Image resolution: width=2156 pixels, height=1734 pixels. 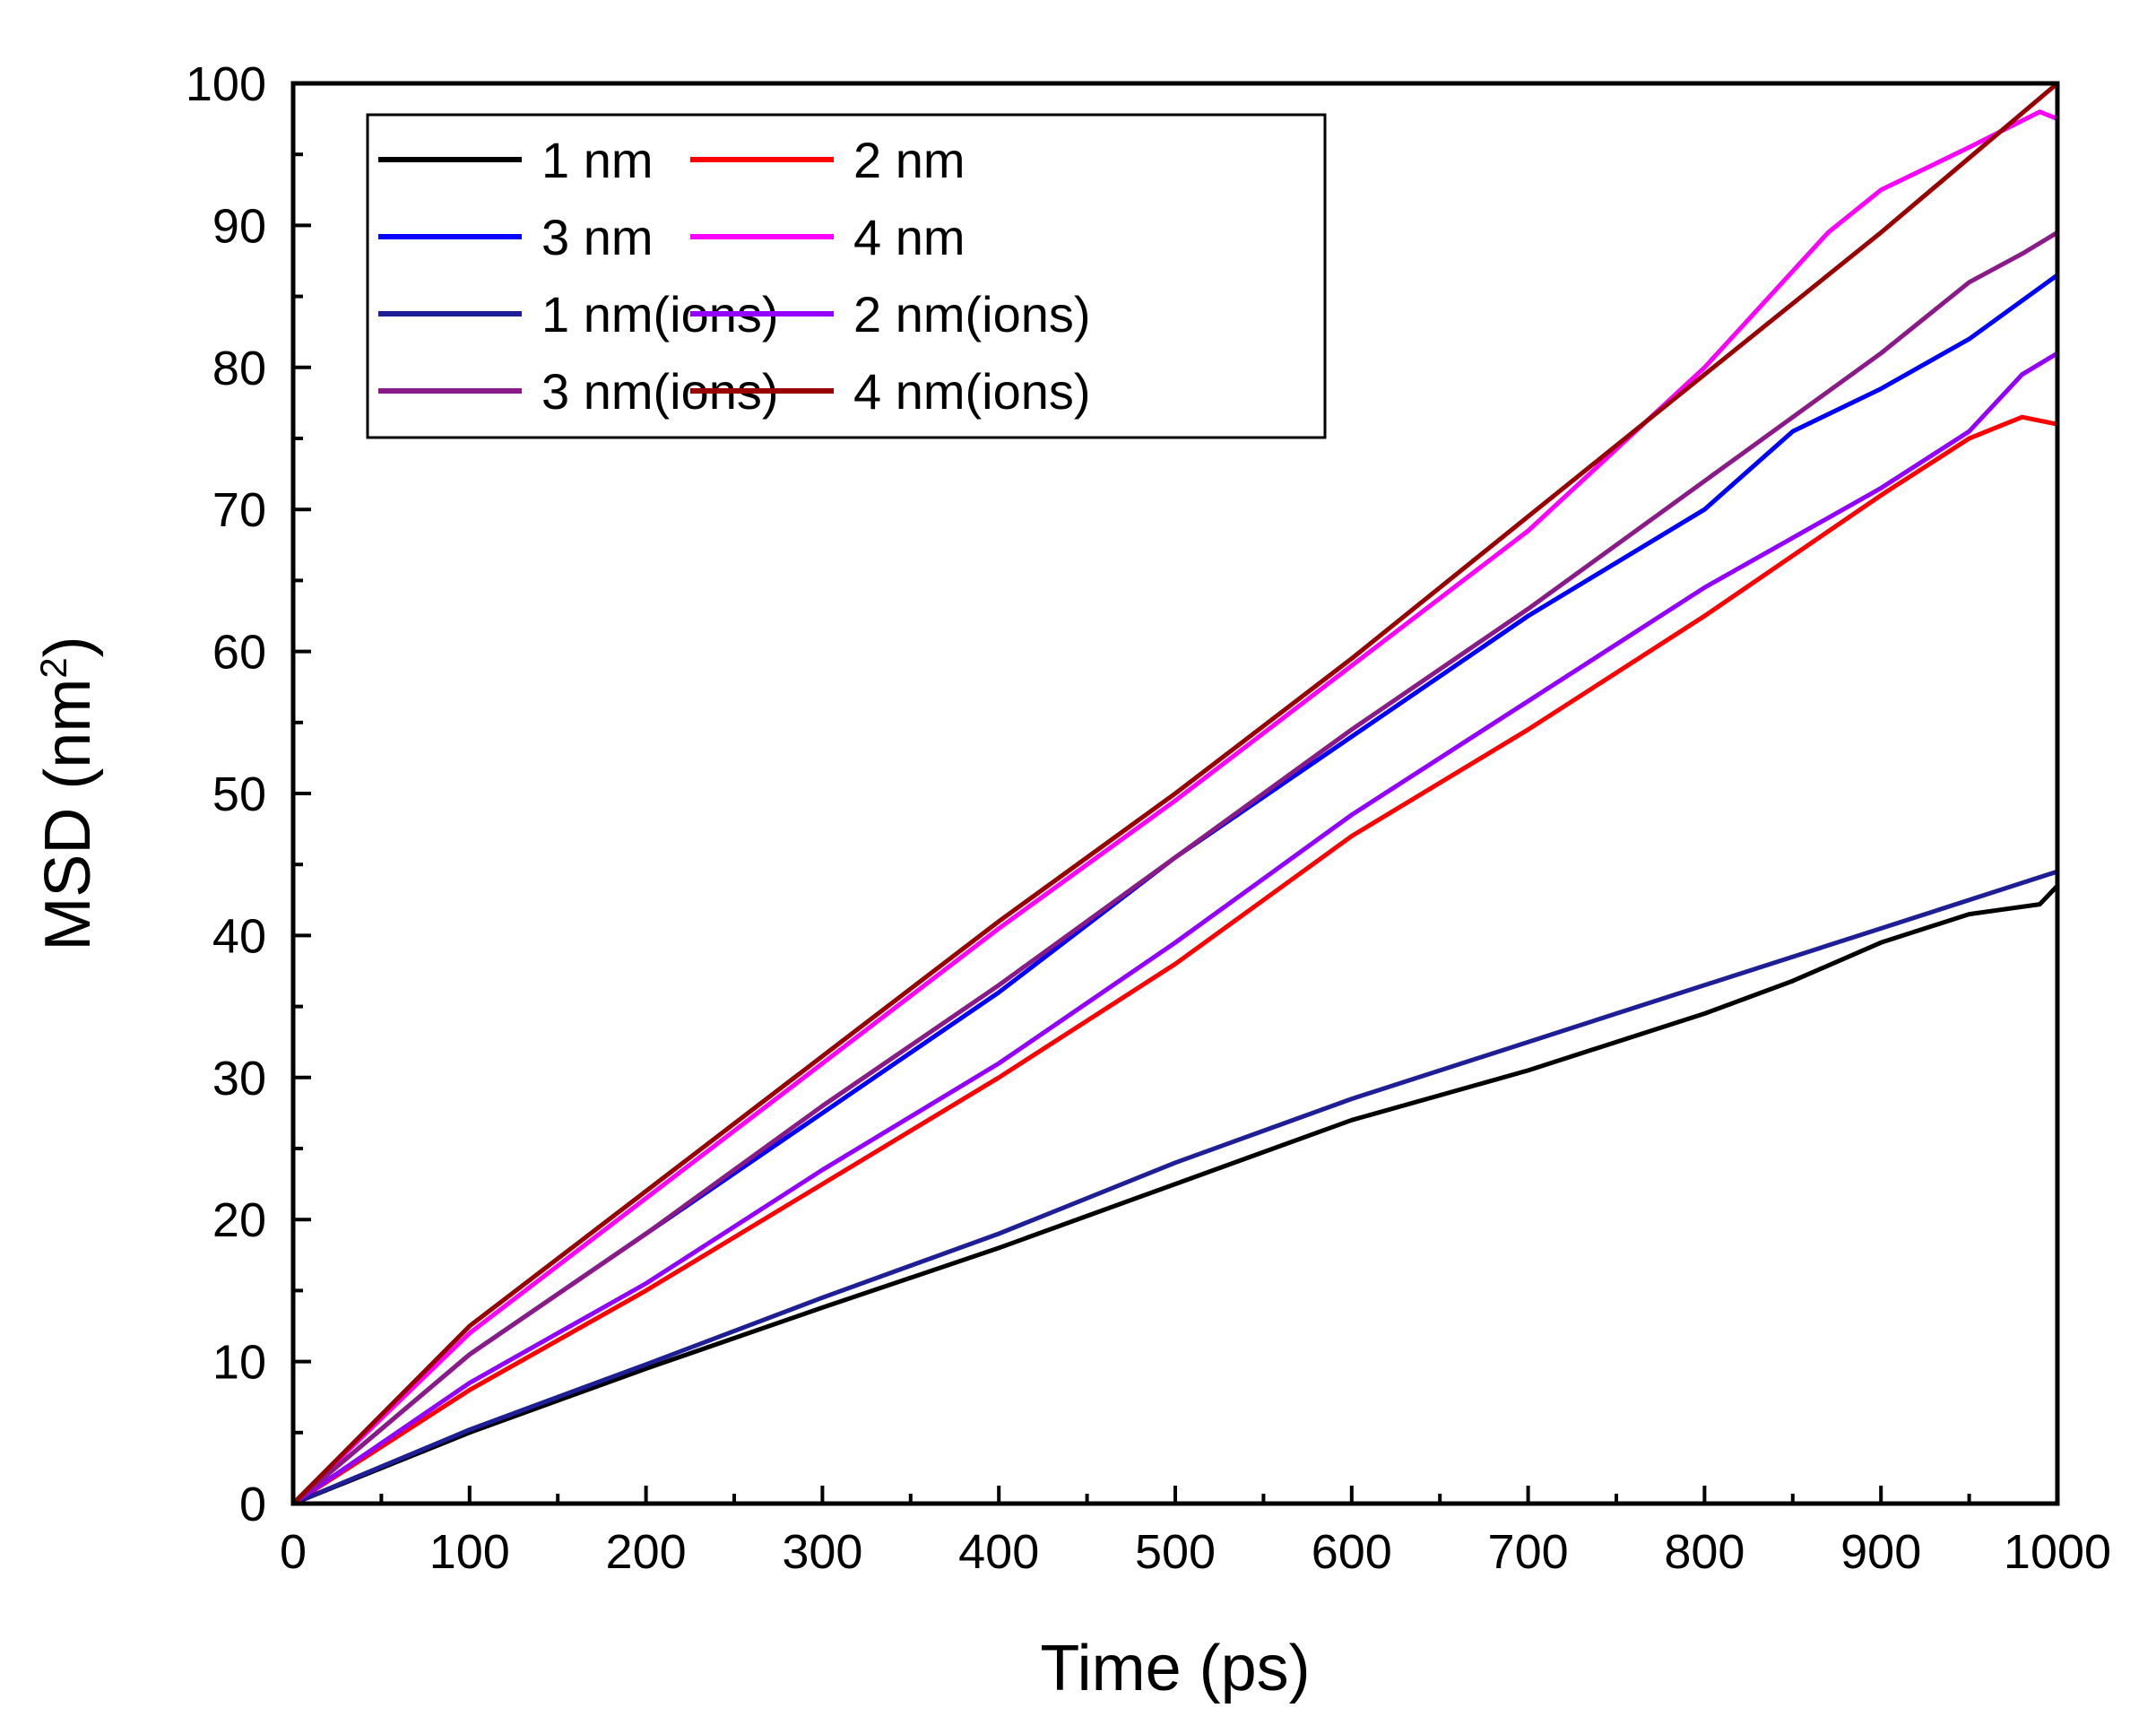 I want to click on x-tick-label: 800, so click(x=1705, y=1552).